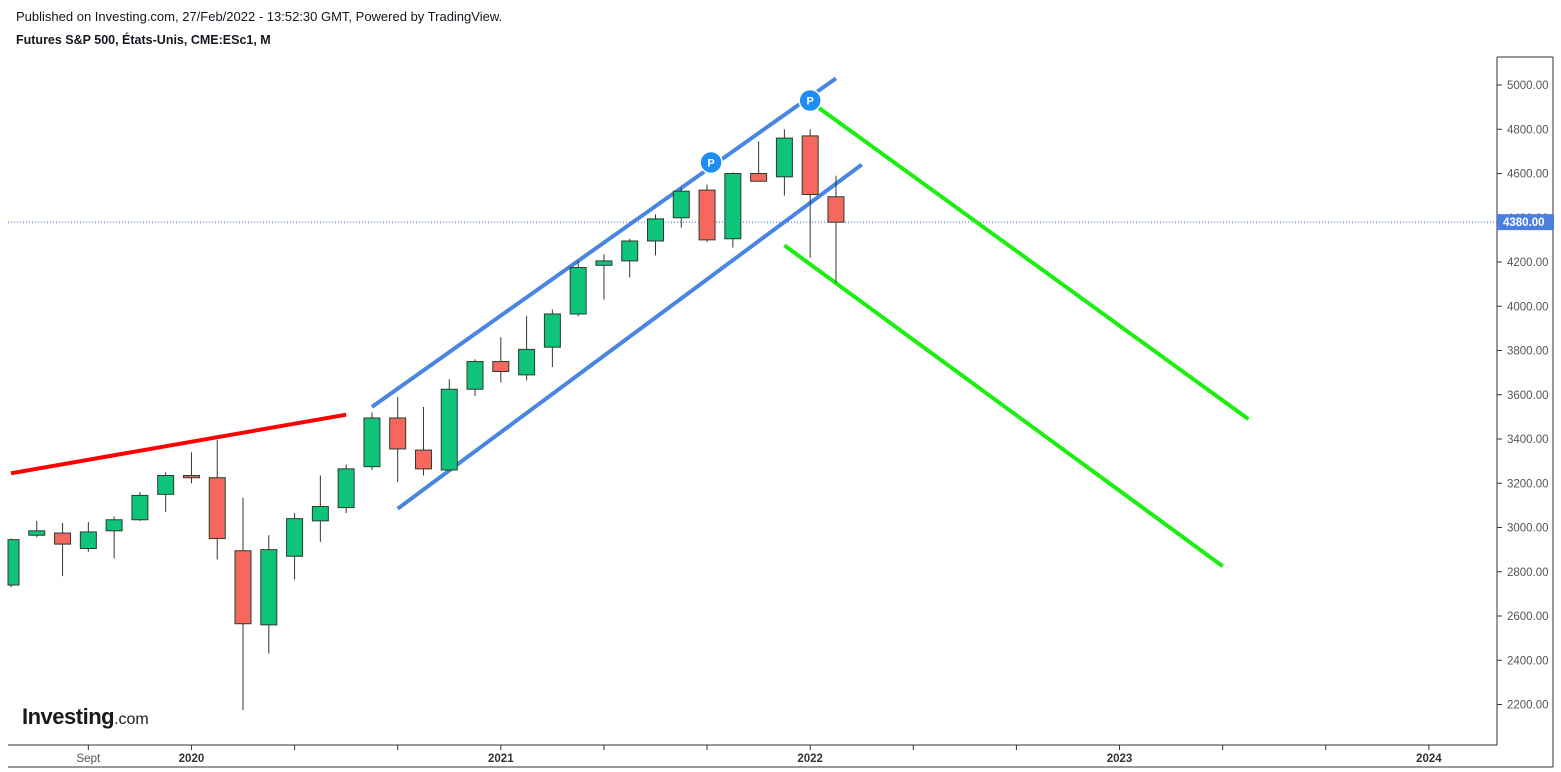 The height and width of the screenshot is (772, 1561). Describe the element at coordinates (89, 759) in the screenshot. I see `time-tick-label: Sept` at that location.